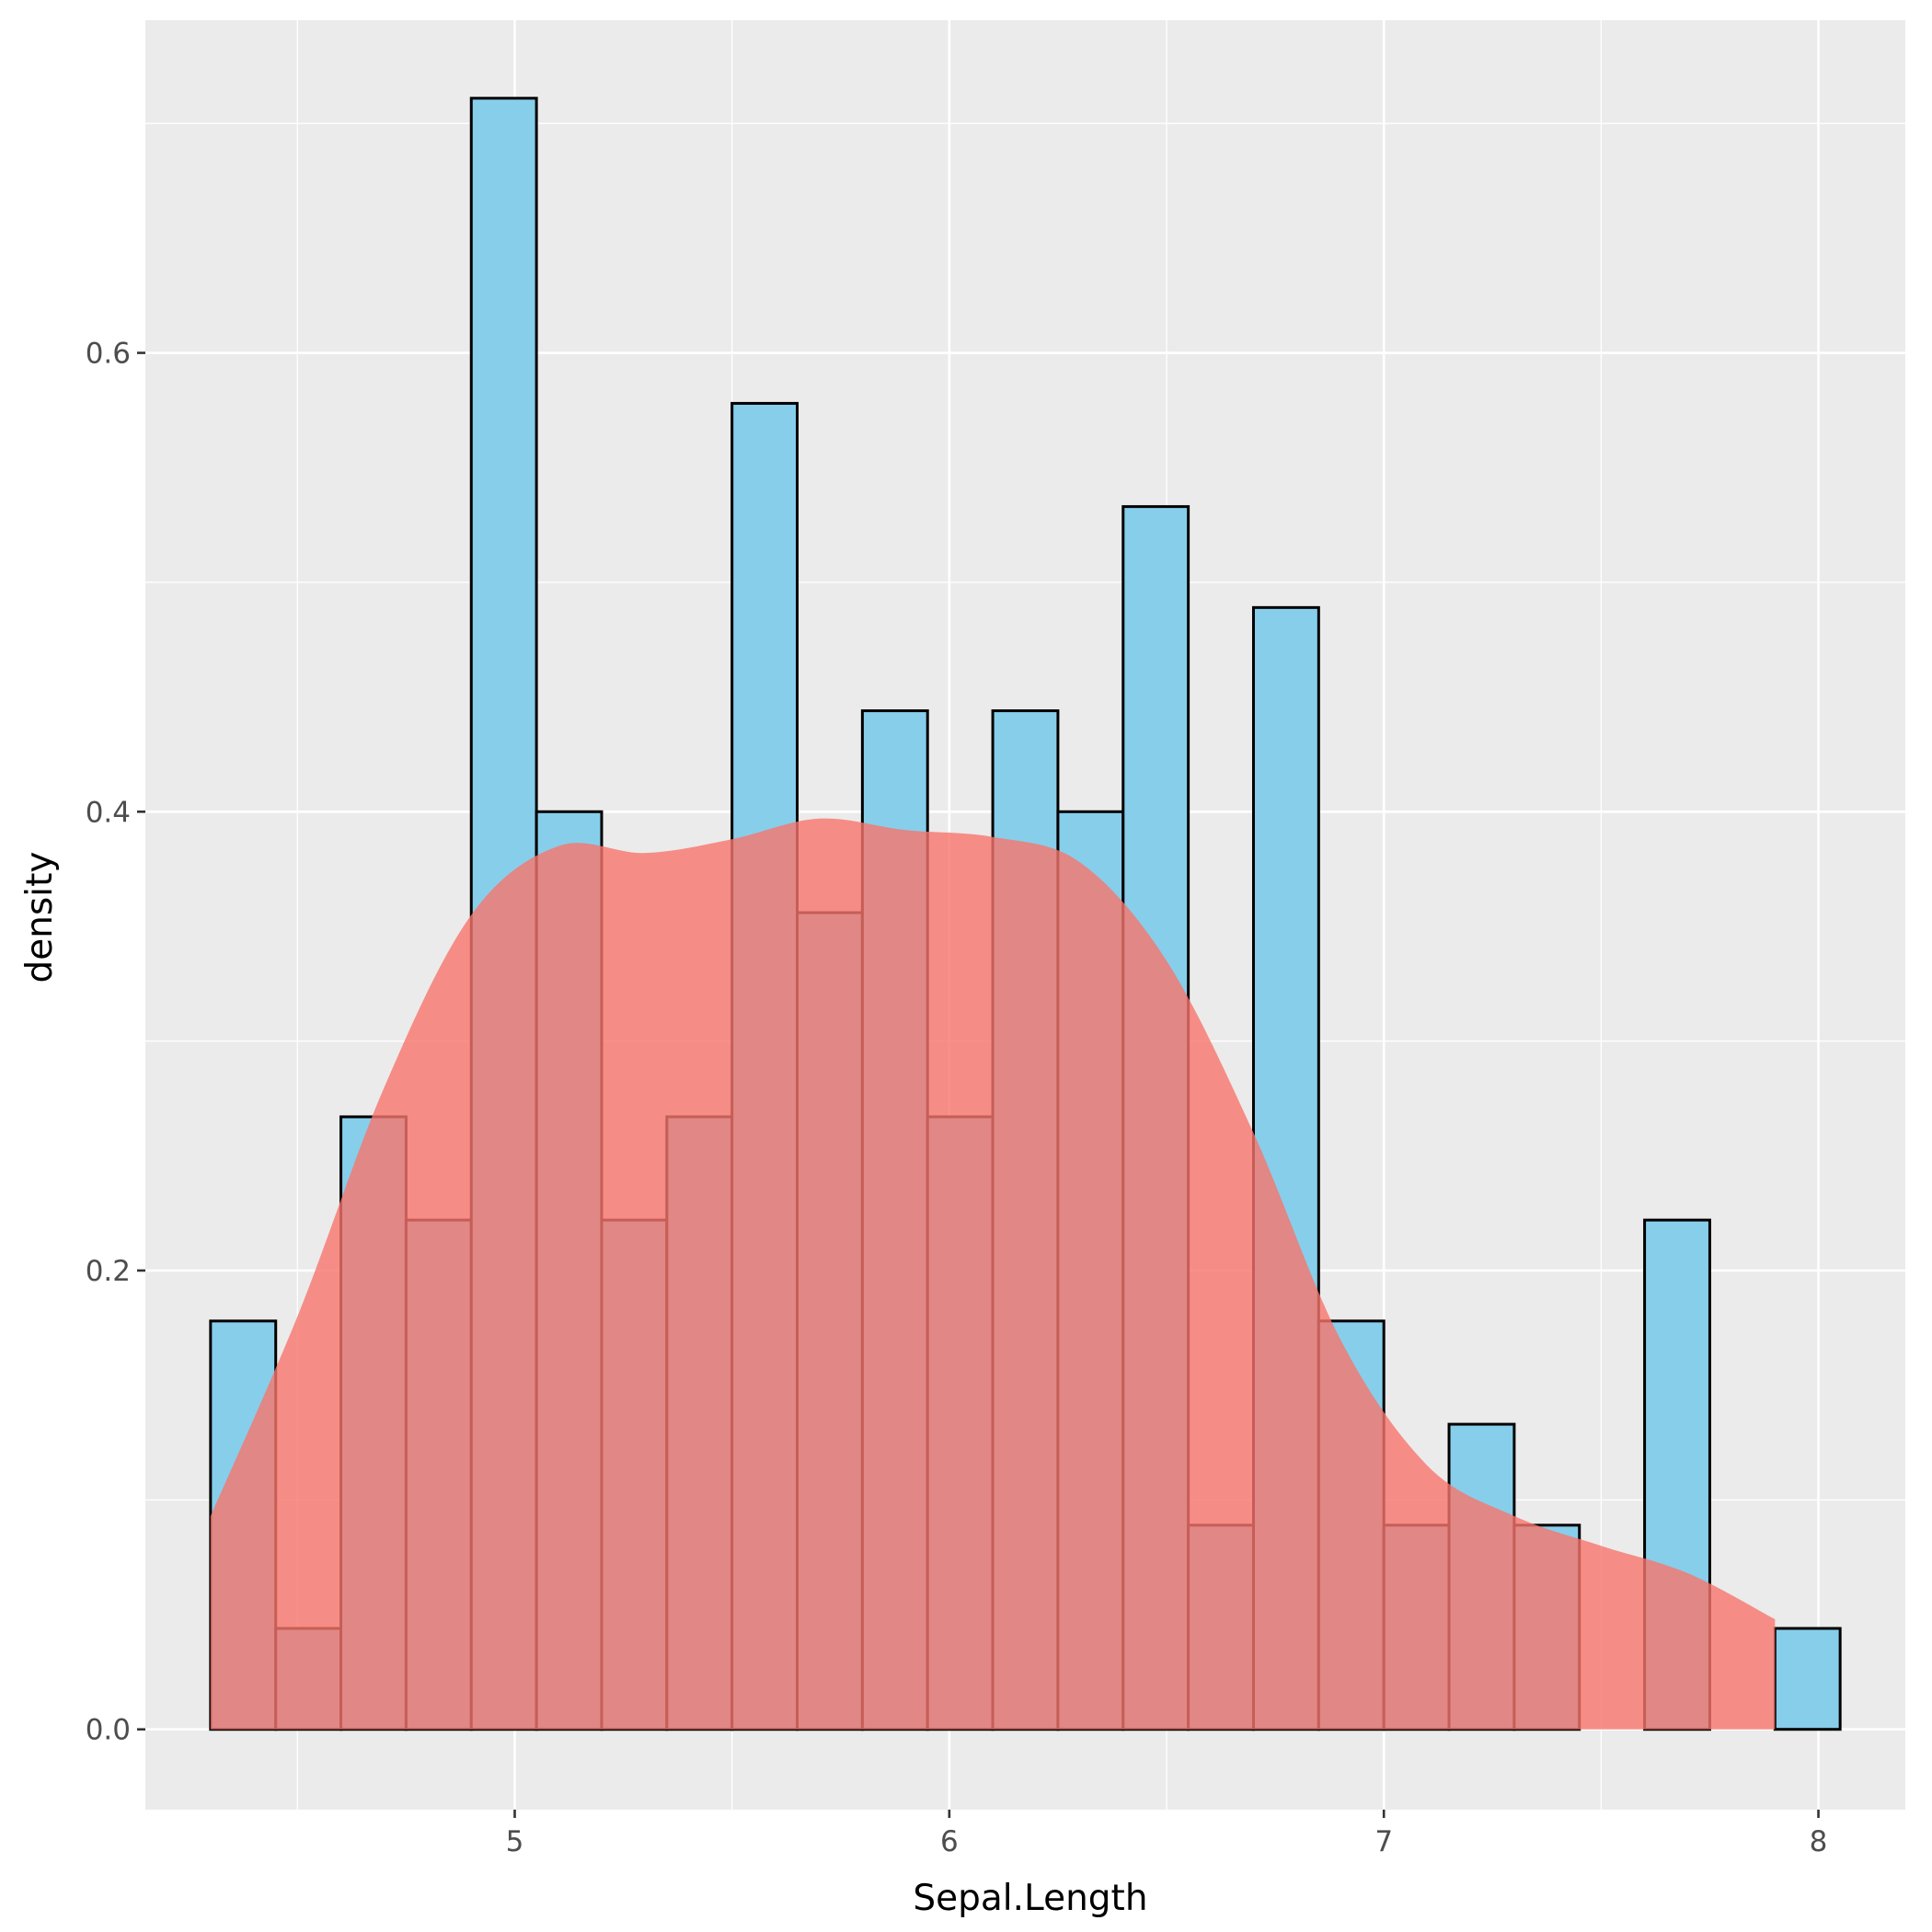  What do you see at coordinates (1167, 1834) in the screenshot?
I see `x-axis: 5 6 7 8` at bounding box center [1167, 1834].